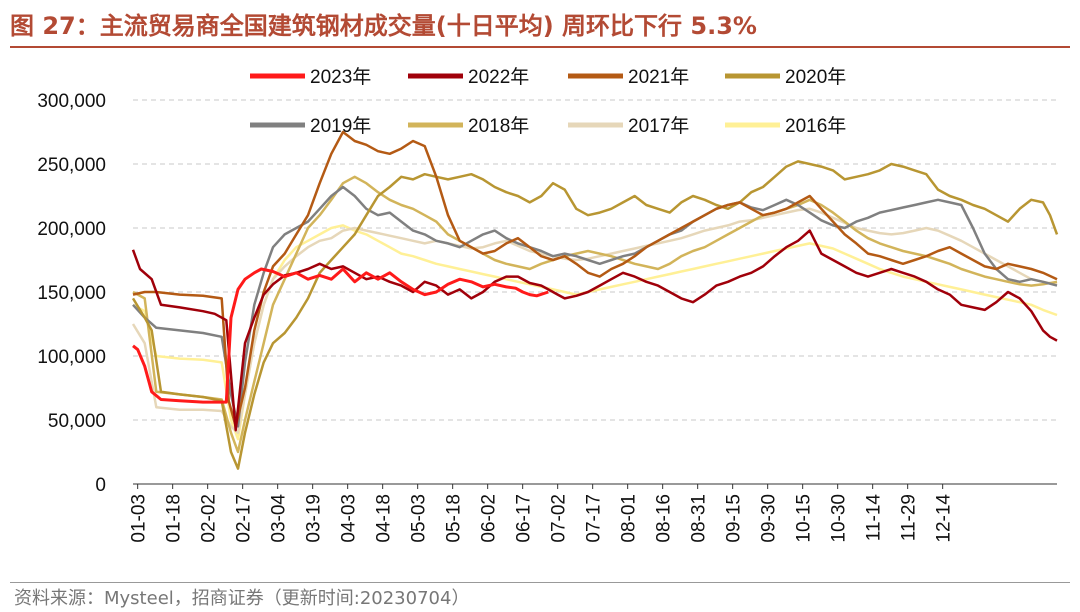  Describe the element at coordinates (71, 101) in the screenshot. I see `y-tick-label: 300,000` at that location.